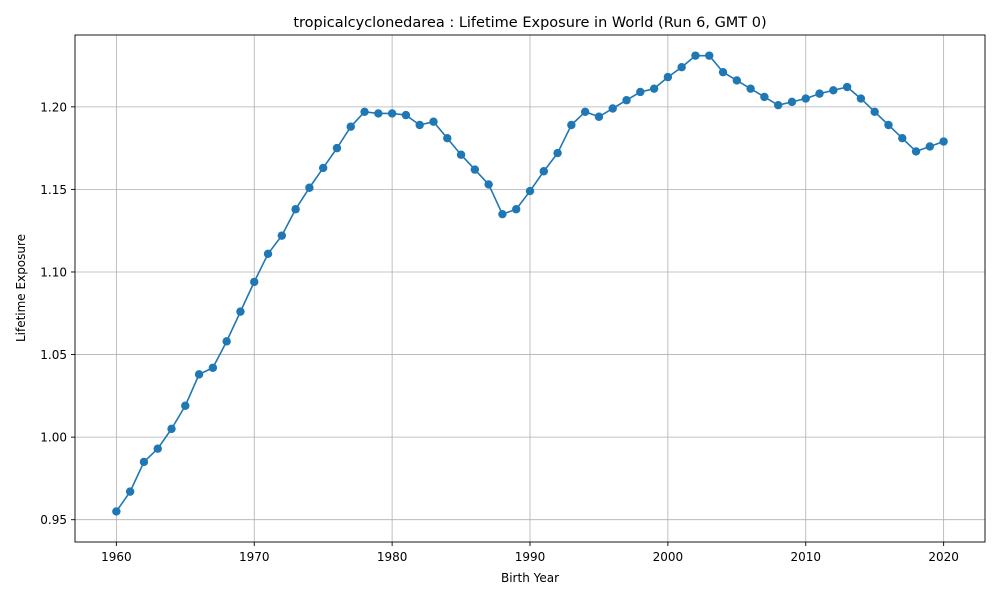 The height and width of the screenshot is (600, 1000). I want to click on x-tick-label: 1990, so click(530, 557).